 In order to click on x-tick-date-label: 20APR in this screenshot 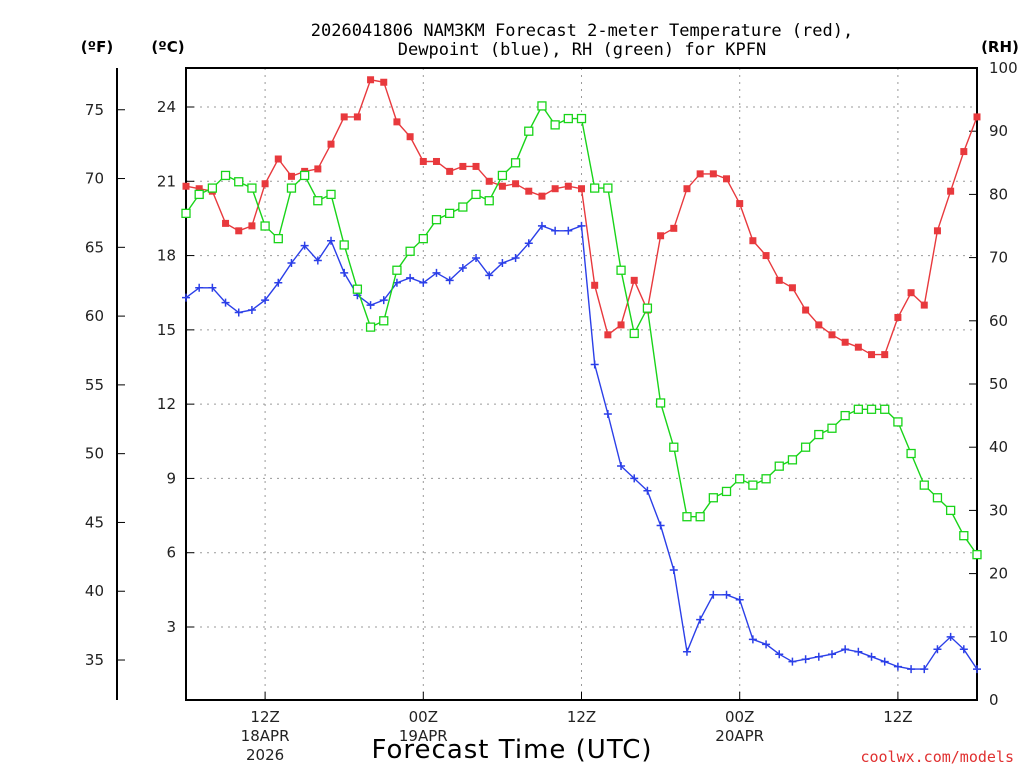, I will do `click(739, 736)`.